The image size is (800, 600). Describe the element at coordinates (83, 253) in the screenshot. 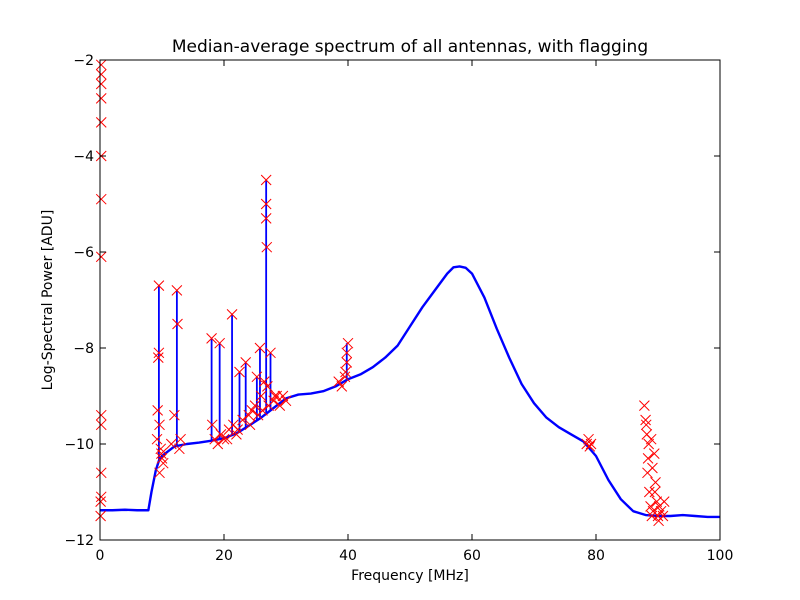

I see `y-tick-label: −6` at that location.